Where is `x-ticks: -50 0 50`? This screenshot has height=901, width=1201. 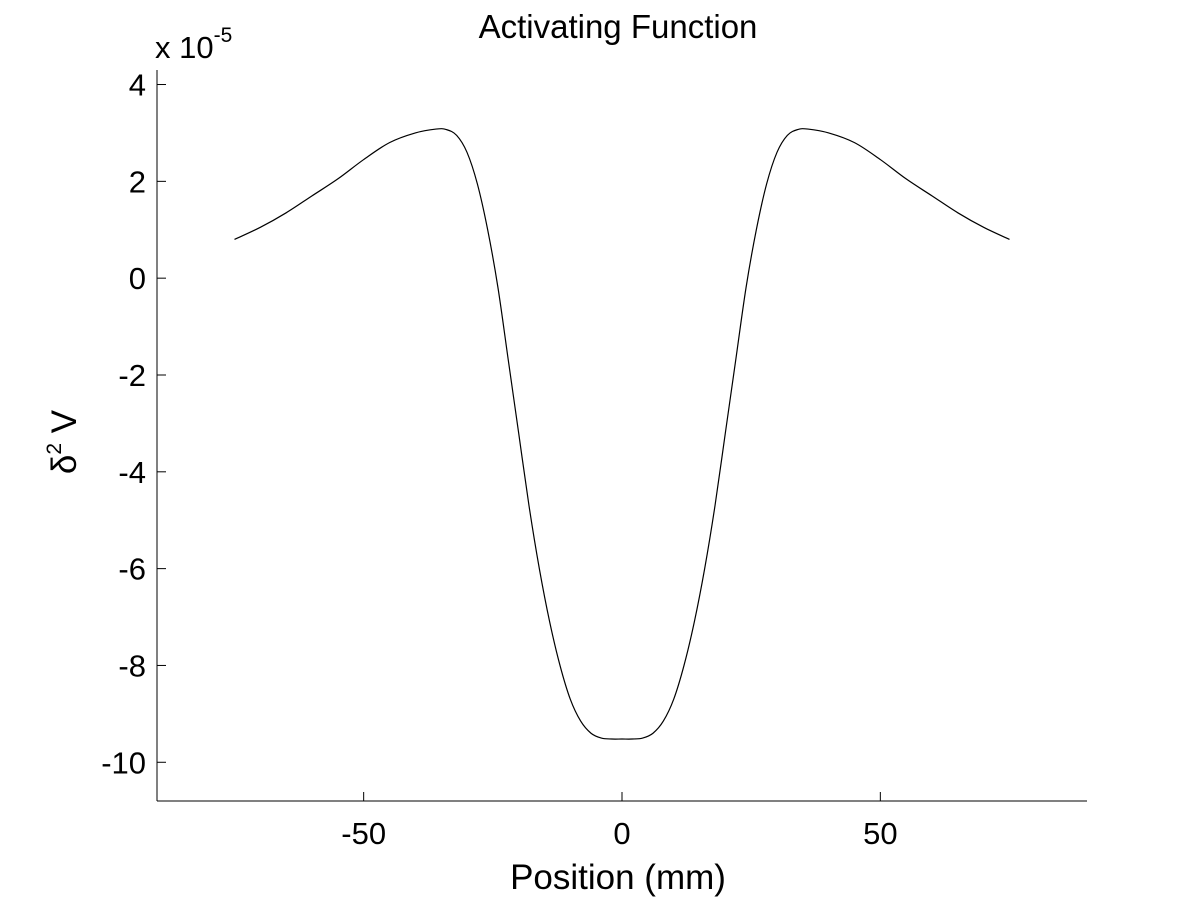
x-ticks: -50 0 50 is located at coordinates (619, 821).